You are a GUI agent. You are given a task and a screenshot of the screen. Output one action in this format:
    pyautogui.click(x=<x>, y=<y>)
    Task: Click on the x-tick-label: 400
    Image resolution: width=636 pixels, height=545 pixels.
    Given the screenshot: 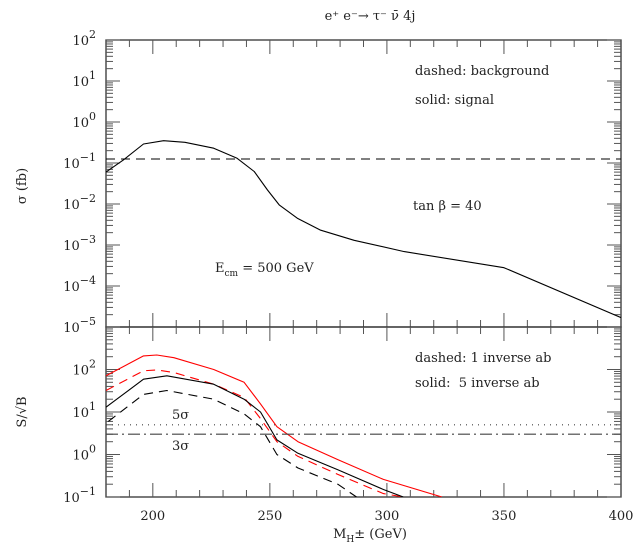 What is the action you would take?
    pyautogui.click(x=621, y=516)
    